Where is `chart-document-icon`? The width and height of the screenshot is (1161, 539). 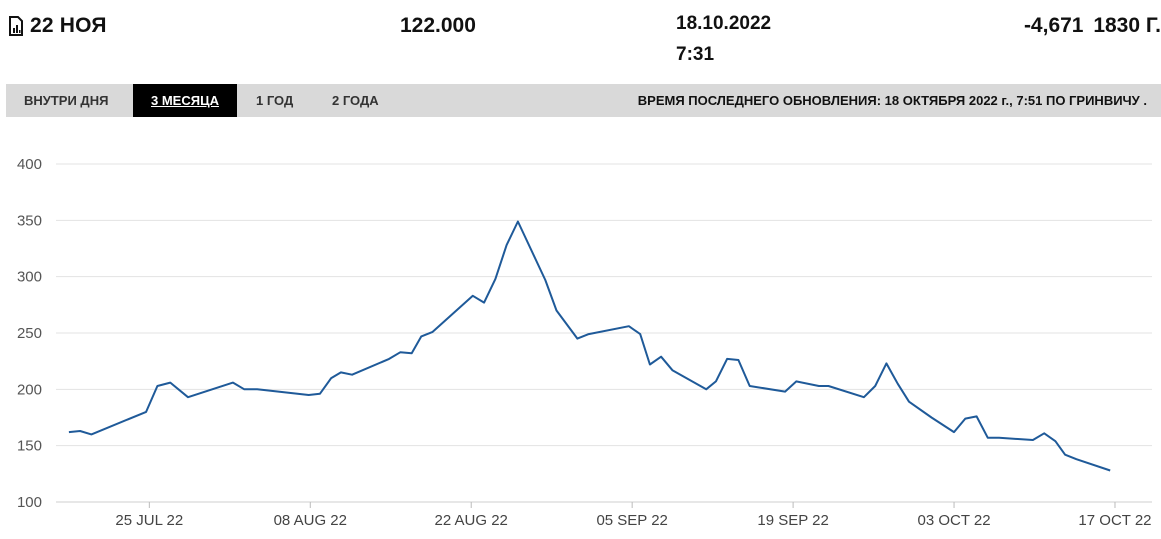 chart-document-icon is located at coordinates (16, 26).